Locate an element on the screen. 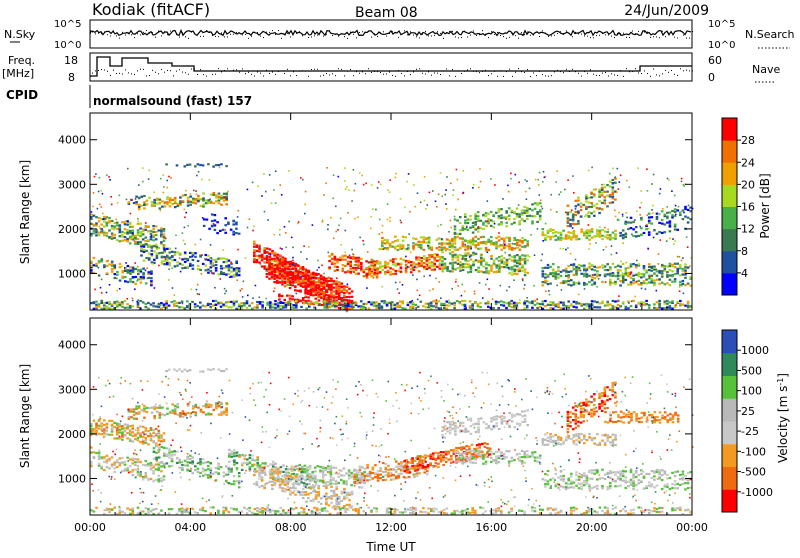 This screenshot has height=558, width=800. velocity-ylabel: Slant Range [km] is located at coordinates (25, 416).